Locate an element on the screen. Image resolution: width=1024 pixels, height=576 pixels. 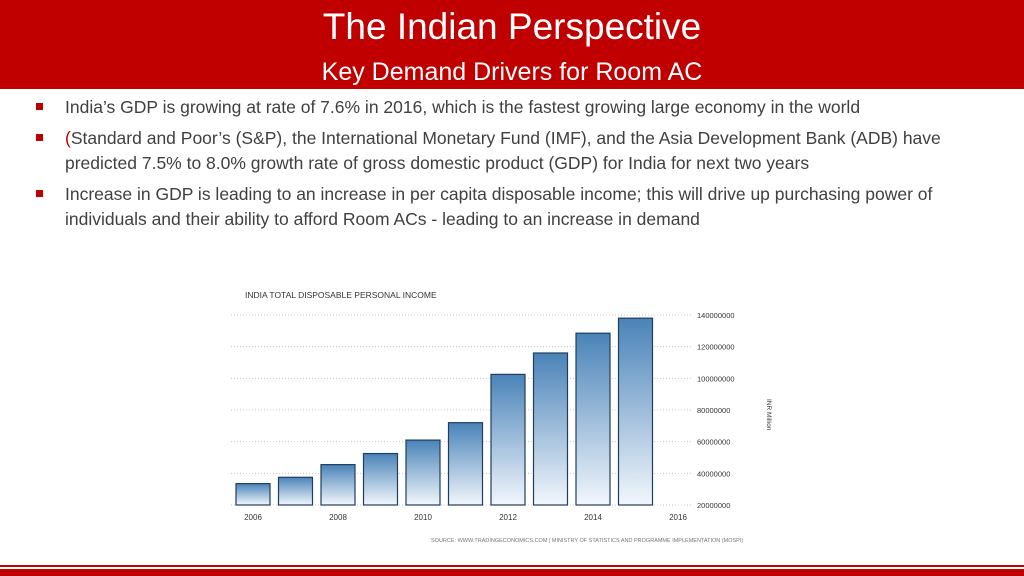
bar-2010 is located at coordinates (423, 472).